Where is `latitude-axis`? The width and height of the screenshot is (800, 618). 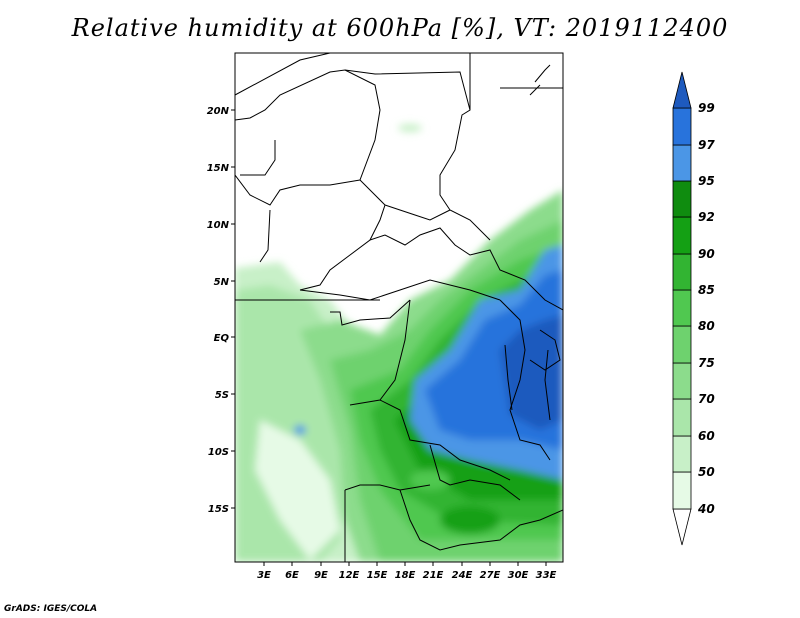
latitude-axis is located at coordinates (233, 309).